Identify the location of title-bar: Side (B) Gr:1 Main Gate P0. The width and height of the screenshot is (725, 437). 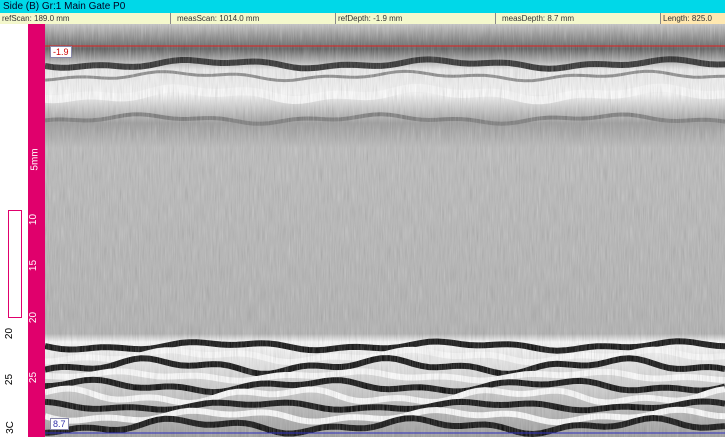
(362, 6).